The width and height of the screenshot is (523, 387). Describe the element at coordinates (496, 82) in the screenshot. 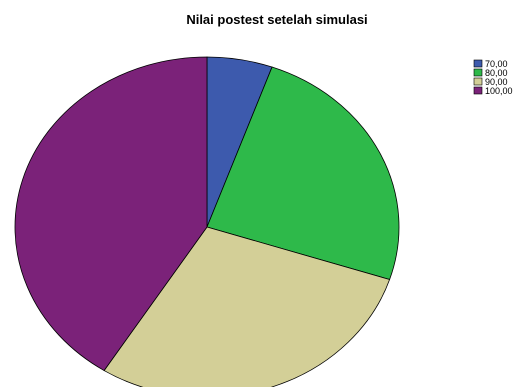

I see `legend-label-90-00: 90,00` at that location.